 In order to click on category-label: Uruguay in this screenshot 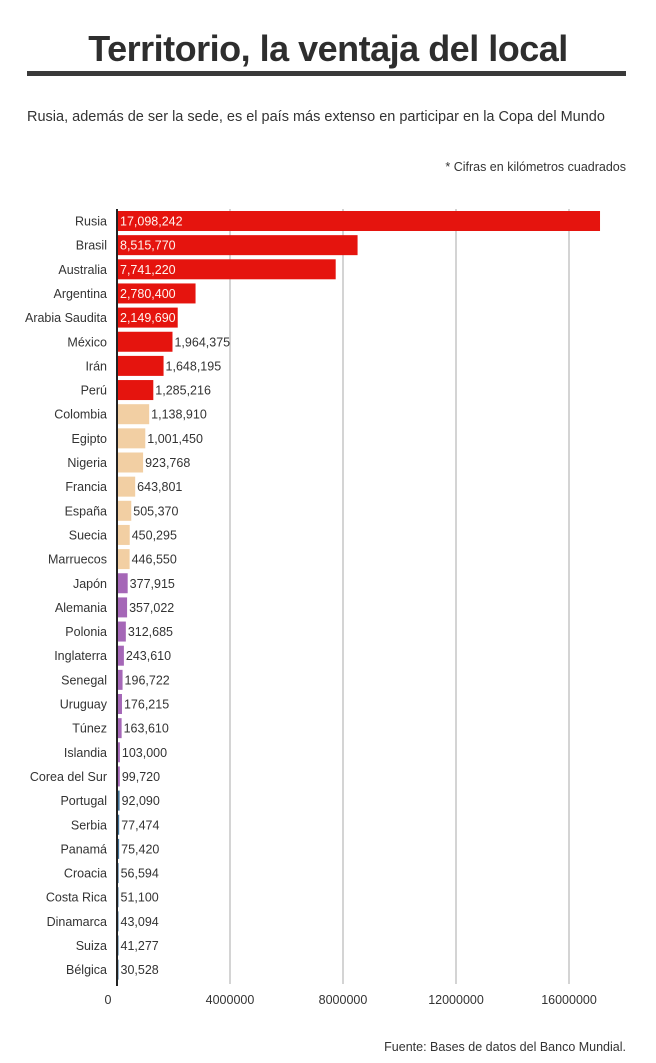, I will do `click(84, 705)`.